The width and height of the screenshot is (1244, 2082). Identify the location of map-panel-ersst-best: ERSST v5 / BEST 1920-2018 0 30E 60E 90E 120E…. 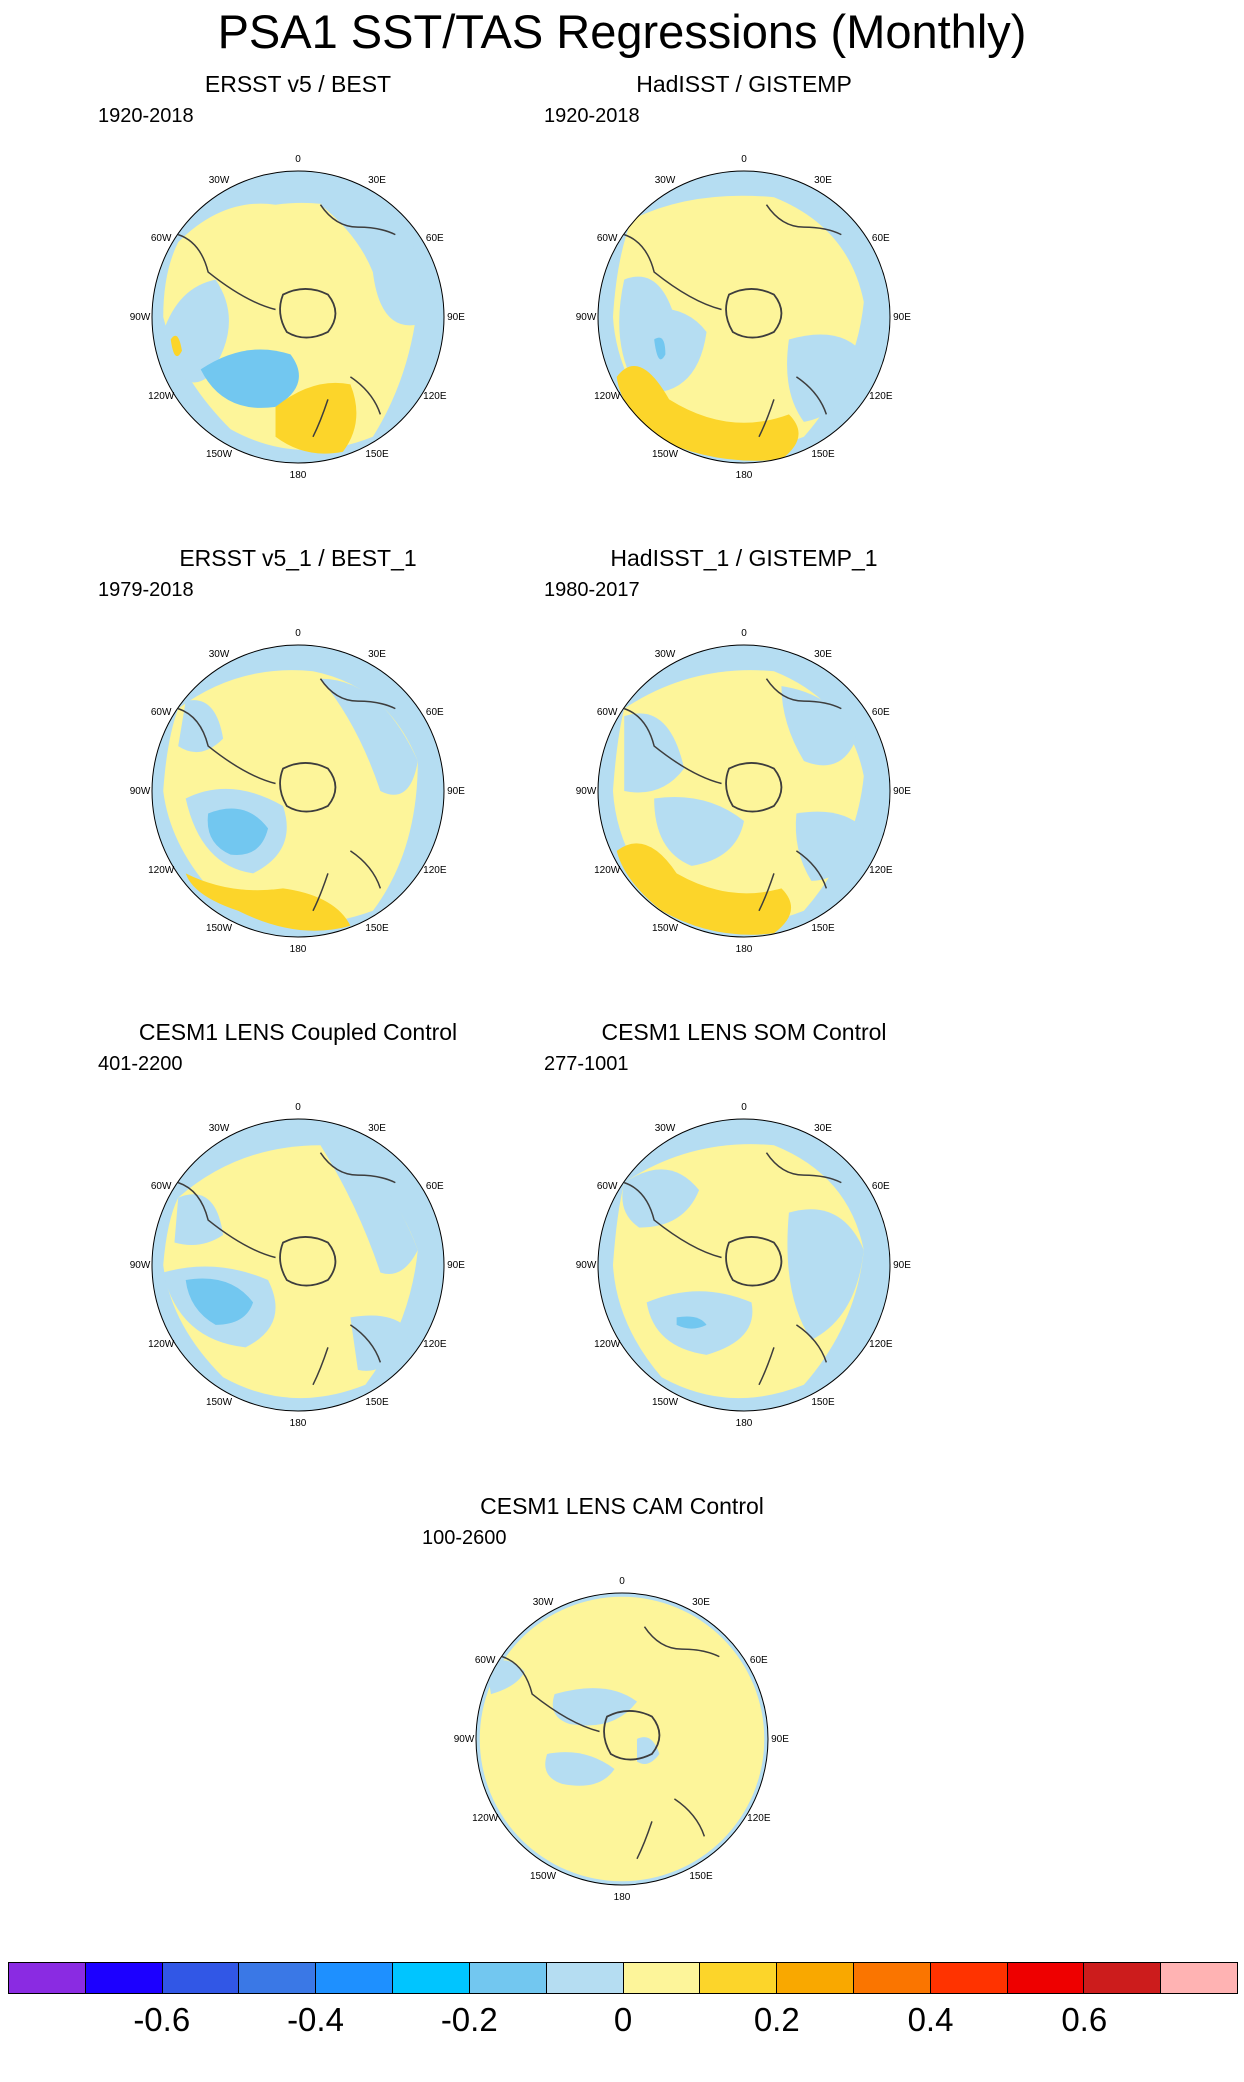
(298, 300).